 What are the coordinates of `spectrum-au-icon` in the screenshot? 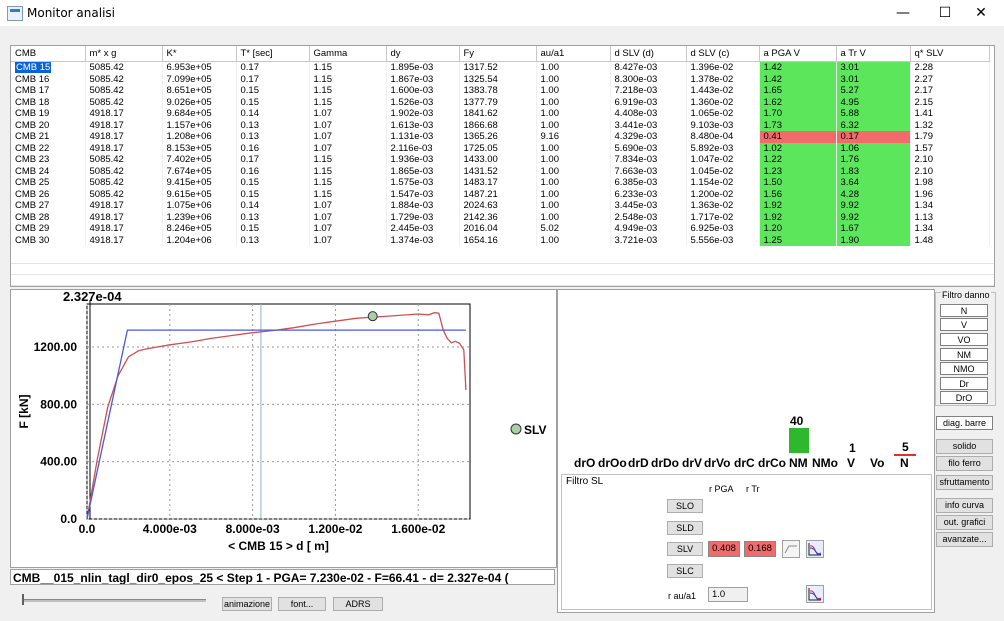 It's located at (815, 594).